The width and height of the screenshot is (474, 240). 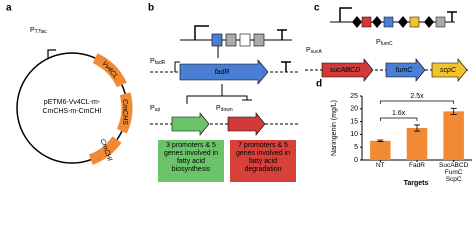 What do you see at coordinates (314, 51) in the screenshot?
I see `promoter-label: PsucA` at bounding box center [314, 51].